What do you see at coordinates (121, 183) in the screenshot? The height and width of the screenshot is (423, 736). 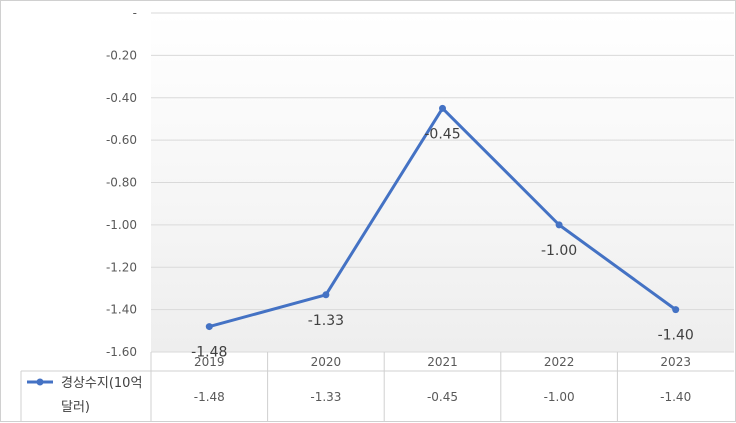 I see `y-tick-label: -0.80` at bounding box center [121, 183].